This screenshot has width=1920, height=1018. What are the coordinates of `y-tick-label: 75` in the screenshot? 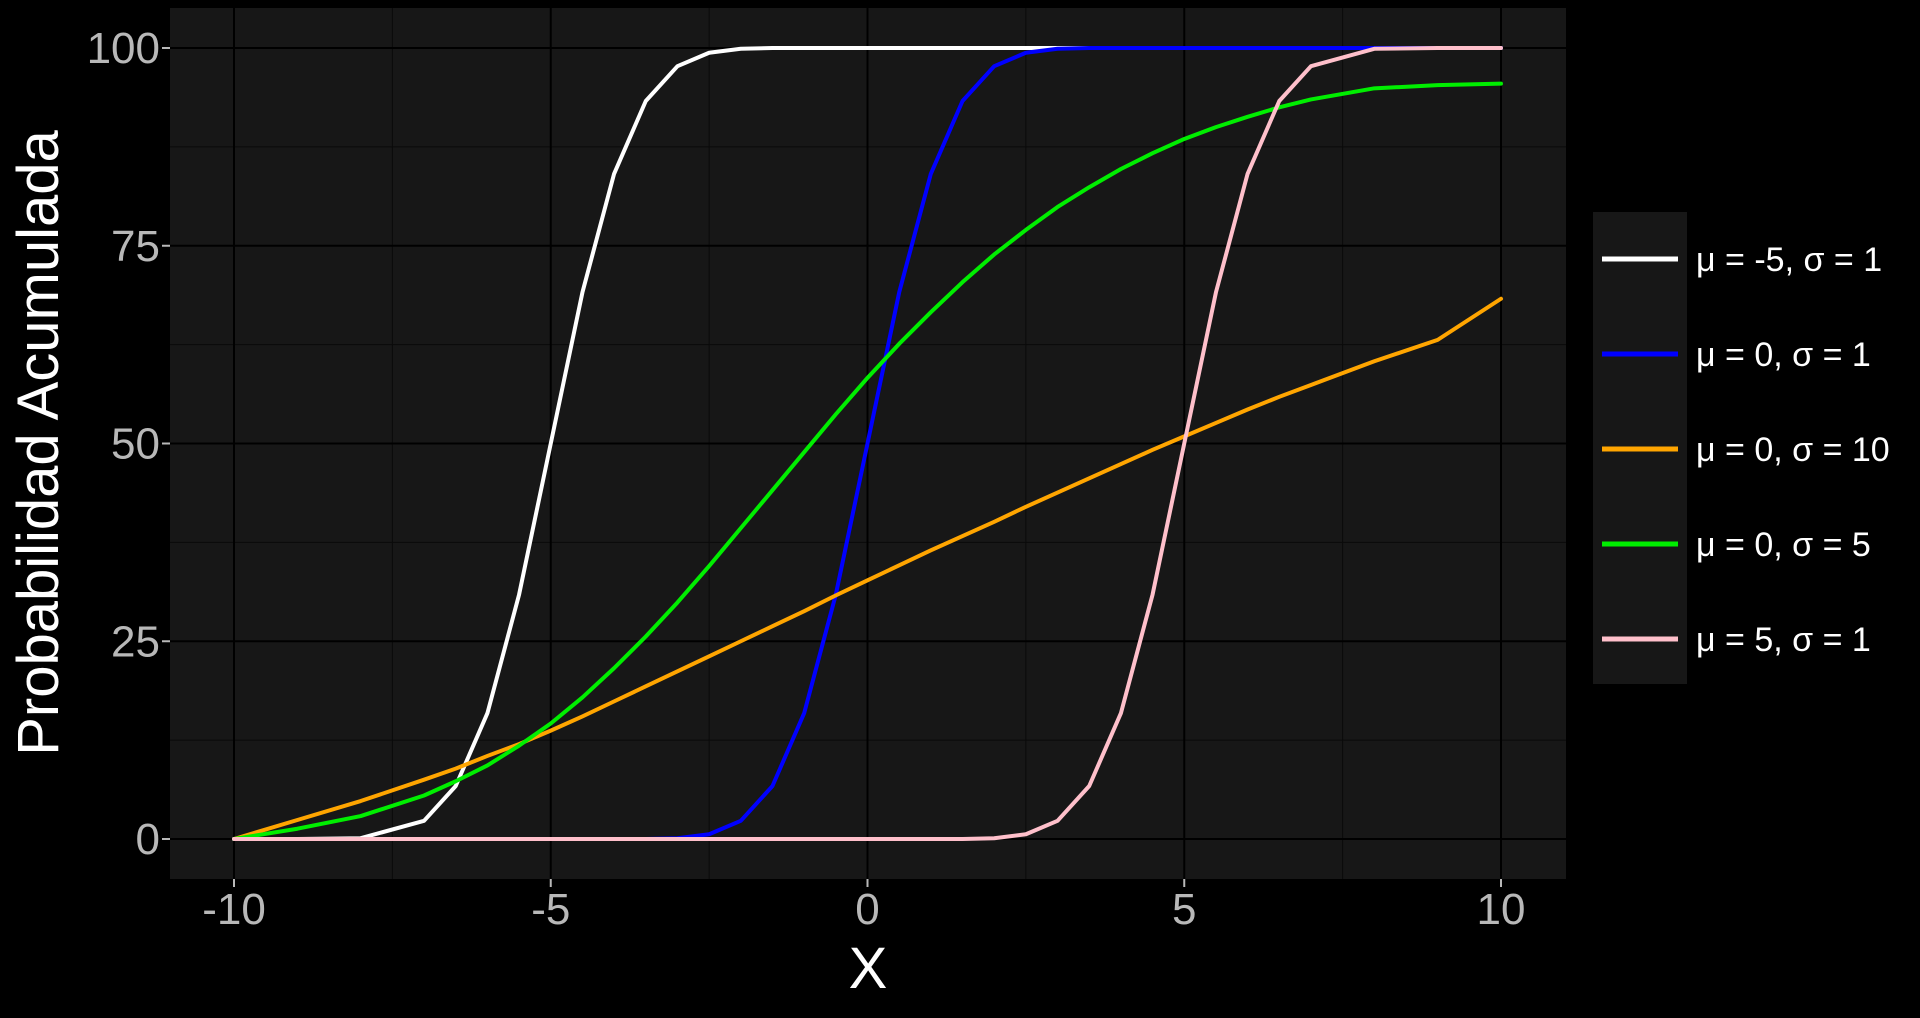 It's located at (135, 246).